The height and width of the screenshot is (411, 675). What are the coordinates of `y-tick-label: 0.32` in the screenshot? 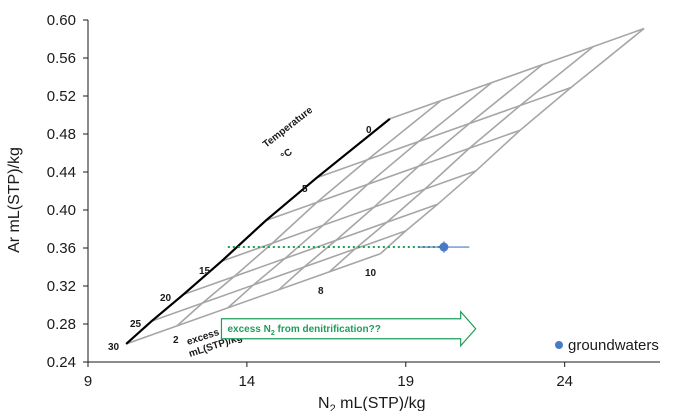 It's located at (61, 286).